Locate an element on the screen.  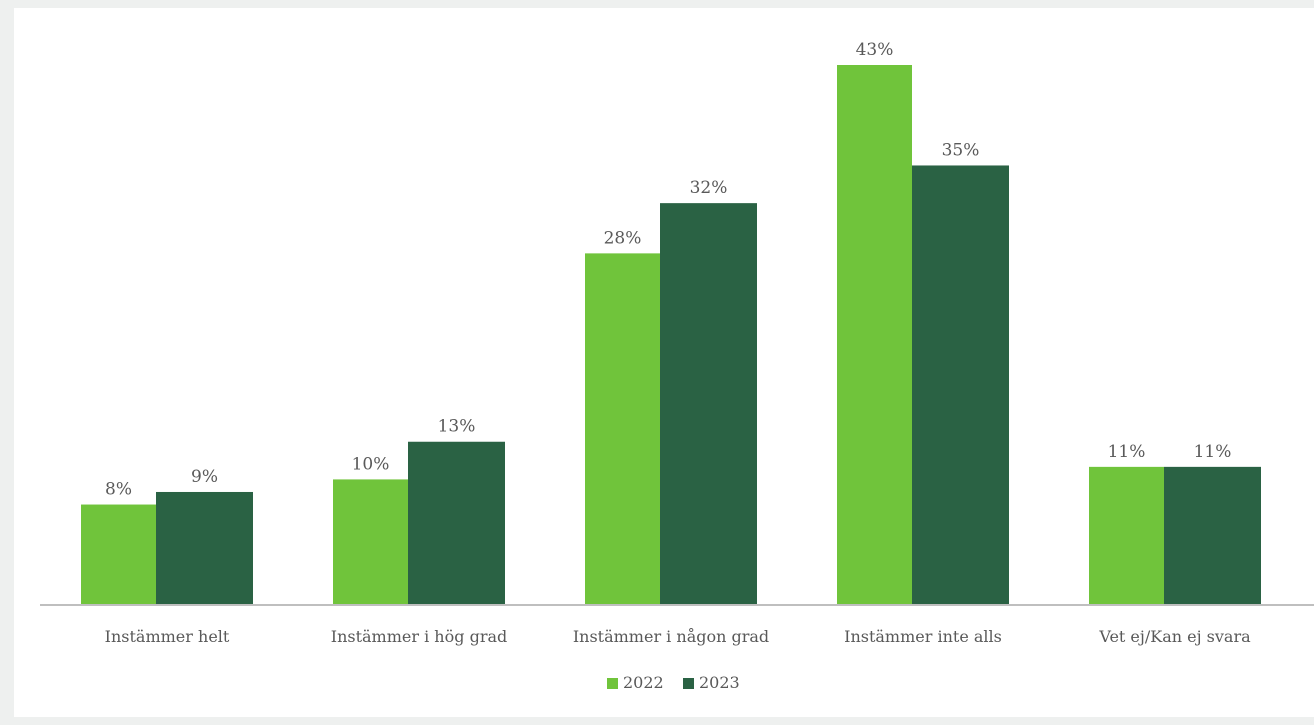
legend-label-2022: 2022 is located at coordinates (643, 682).